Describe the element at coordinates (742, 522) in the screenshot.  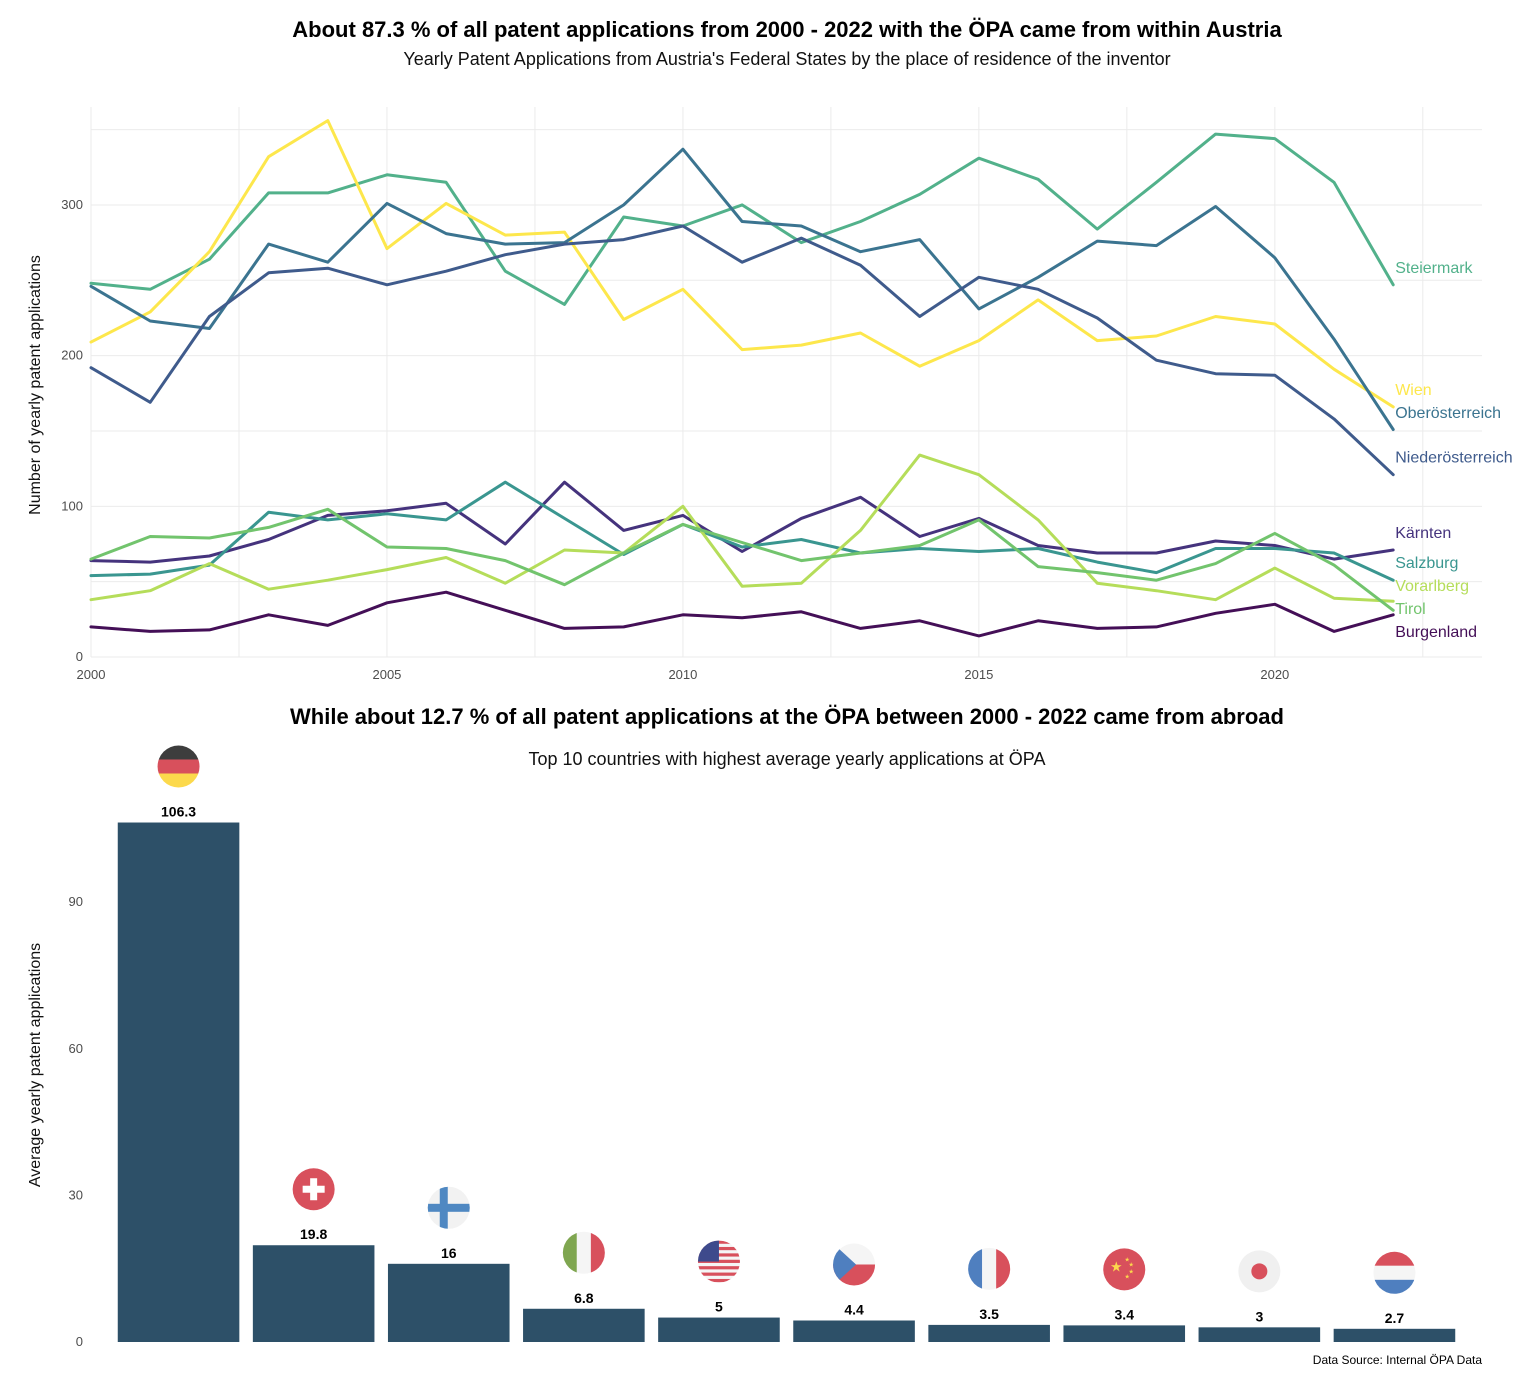
I see `series-line-kärnten` at that location.